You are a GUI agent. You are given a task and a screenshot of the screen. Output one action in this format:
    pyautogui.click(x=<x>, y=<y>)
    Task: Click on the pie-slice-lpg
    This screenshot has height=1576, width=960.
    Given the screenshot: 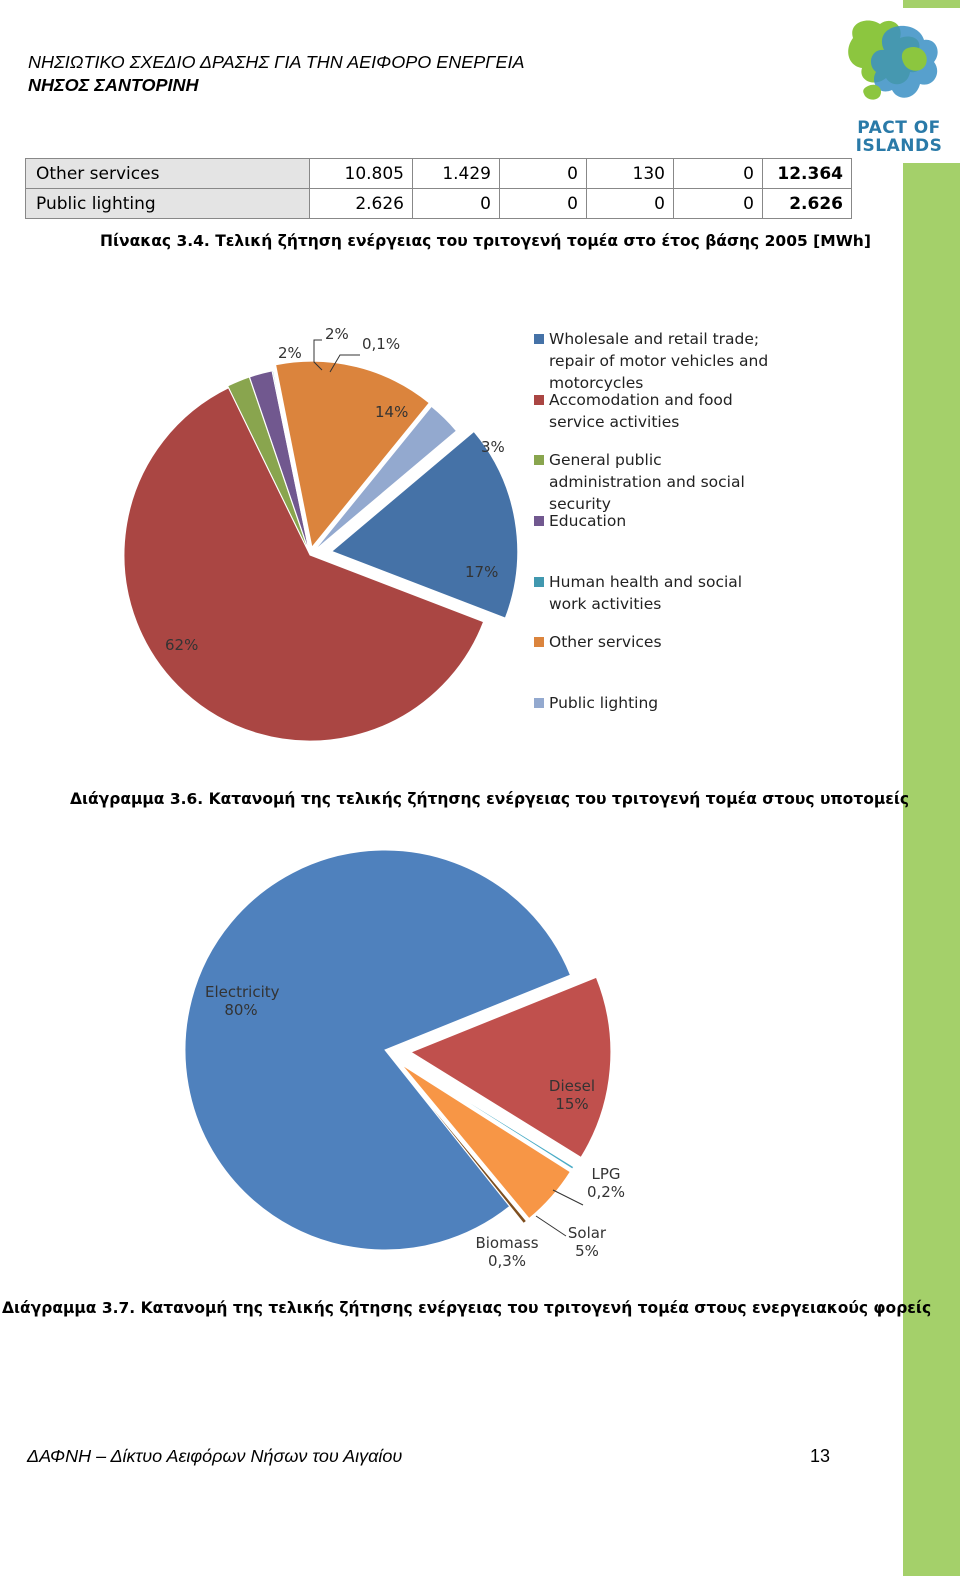 What is the action you would take?
    pyautogui.click(x=489, y=1115)
    